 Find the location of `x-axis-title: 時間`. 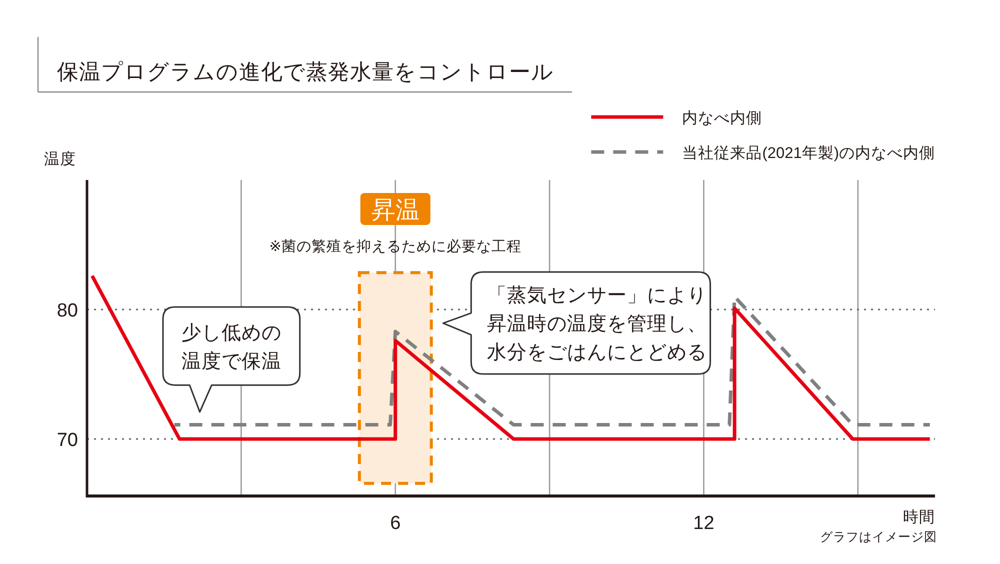

x-axis-title: 時間 is located at coordinates (919, 517).